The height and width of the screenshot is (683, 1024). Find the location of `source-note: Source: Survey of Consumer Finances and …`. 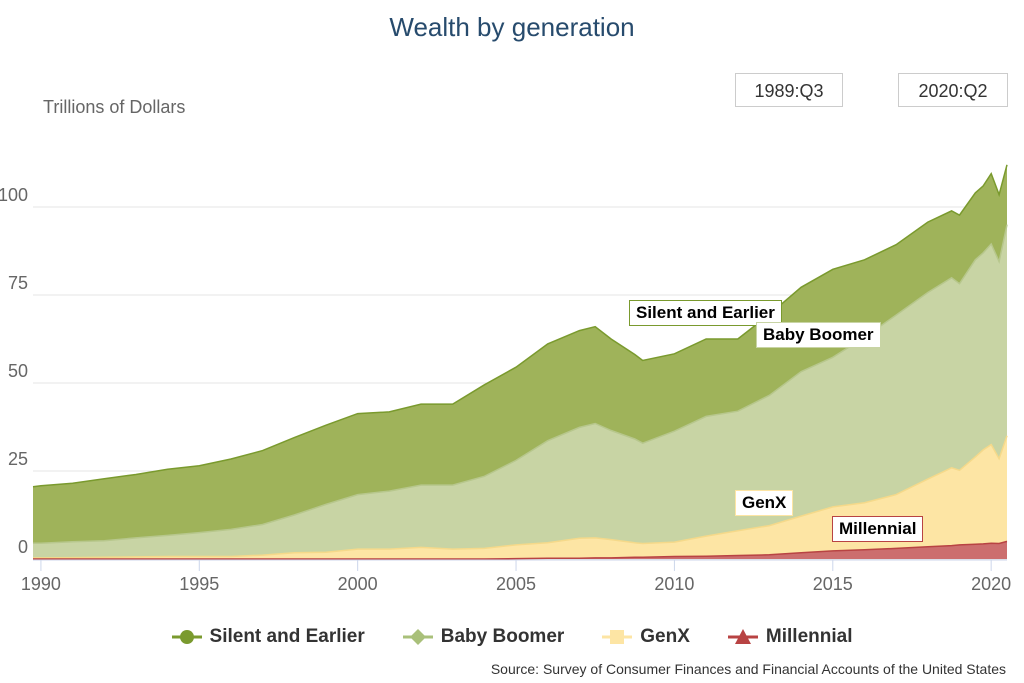

source-note: Source: Survey of Consumer Finances and … is located at coordinates (748, 669).